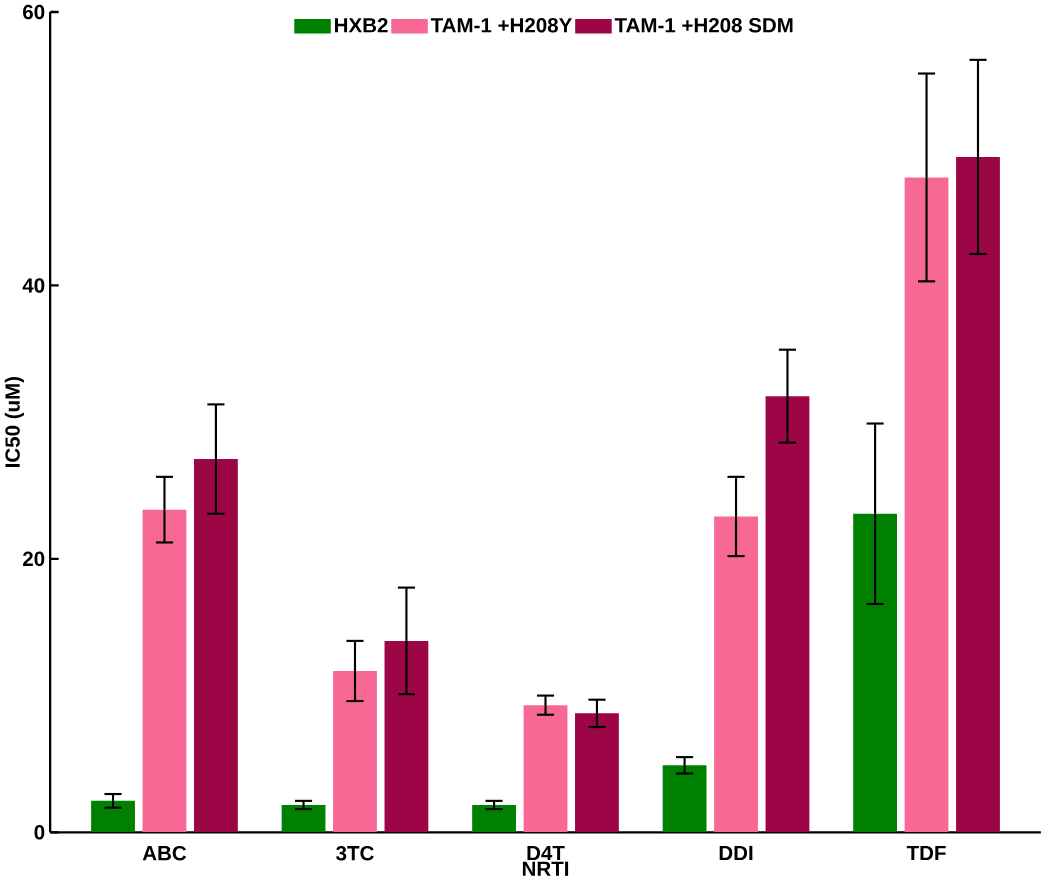  What do you see at coordinates (736, 853) in the screenshot?
I see `x-tick-label: DDI` at bounding box center [736, 853].